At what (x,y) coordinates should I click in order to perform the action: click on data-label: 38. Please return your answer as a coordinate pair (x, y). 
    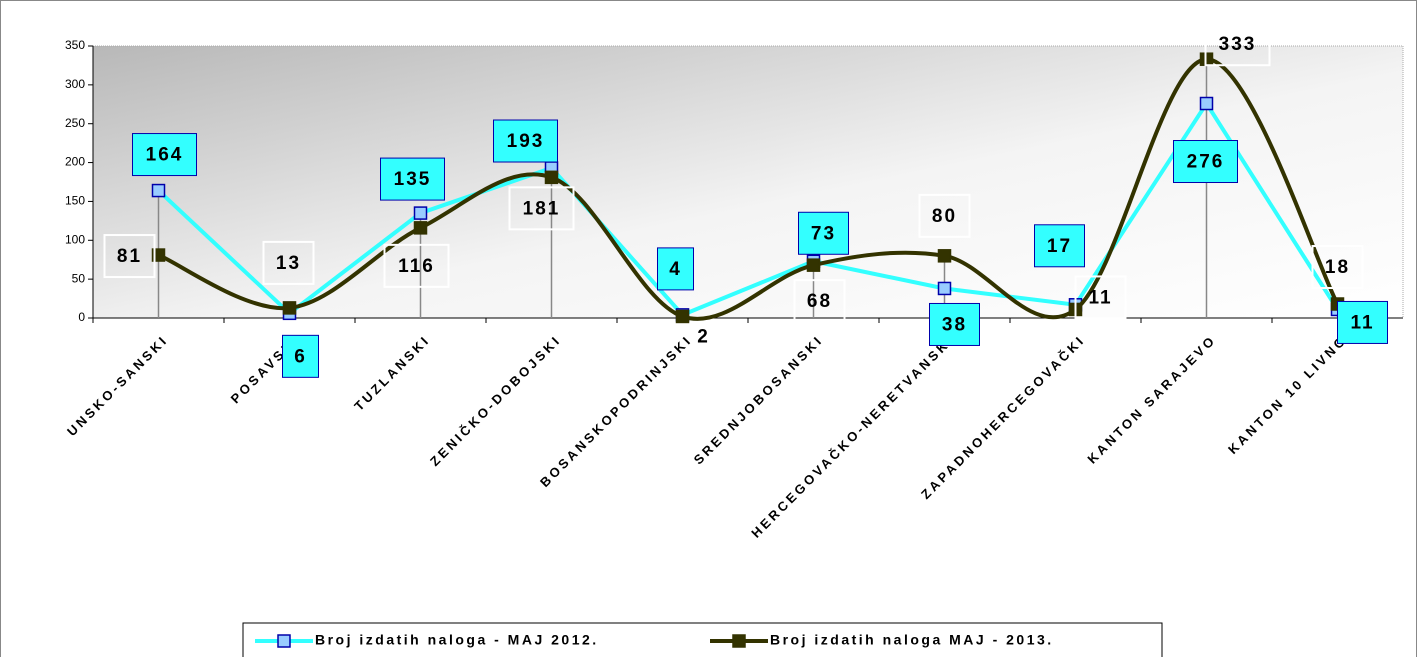
    Looking at the image, I should click on (954, 324).